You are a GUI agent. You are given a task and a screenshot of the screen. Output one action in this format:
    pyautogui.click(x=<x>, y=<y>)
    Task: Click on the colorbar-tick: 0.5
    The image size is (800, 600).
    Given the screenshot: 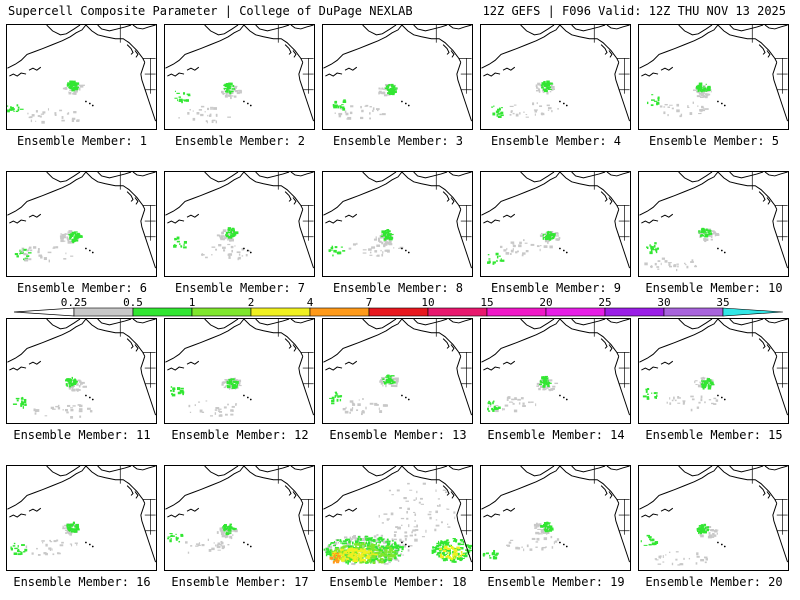 What is the action you would take?
    pyautogui.click(x=133, y=302)
    